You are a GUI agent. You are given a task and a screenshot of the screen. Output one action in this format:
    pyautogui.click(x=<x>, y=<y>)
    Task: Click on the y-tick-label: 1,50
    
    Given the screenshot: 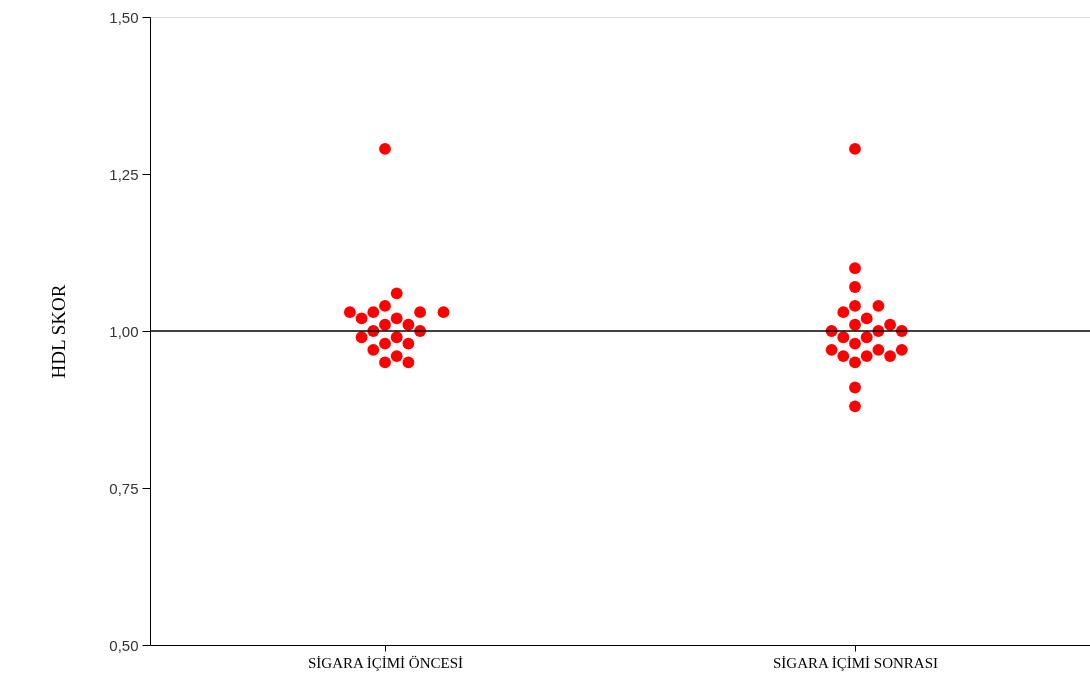 What is the action you would take?
    pyautogui.click(x=124, y=17)
    